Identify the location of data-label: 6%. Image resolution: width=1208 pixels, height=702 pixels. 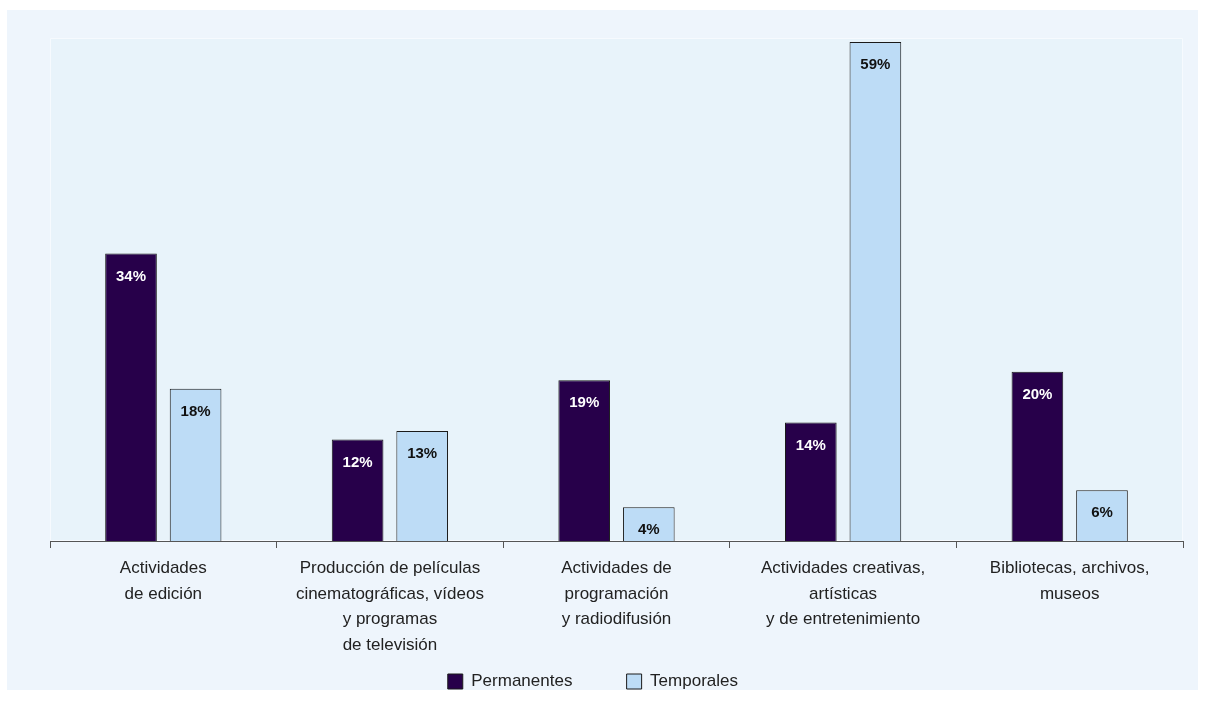
(1102, 512).